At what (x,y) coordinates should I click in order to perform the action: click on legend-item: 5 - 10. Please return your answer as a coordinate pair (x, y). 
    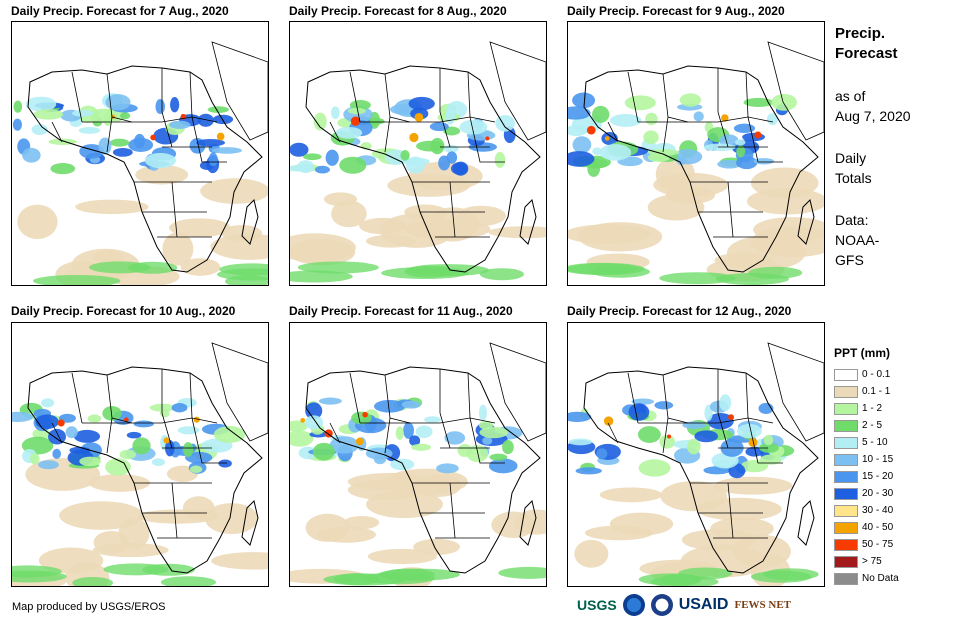
    Looking at the image, I should click on (866, 442).